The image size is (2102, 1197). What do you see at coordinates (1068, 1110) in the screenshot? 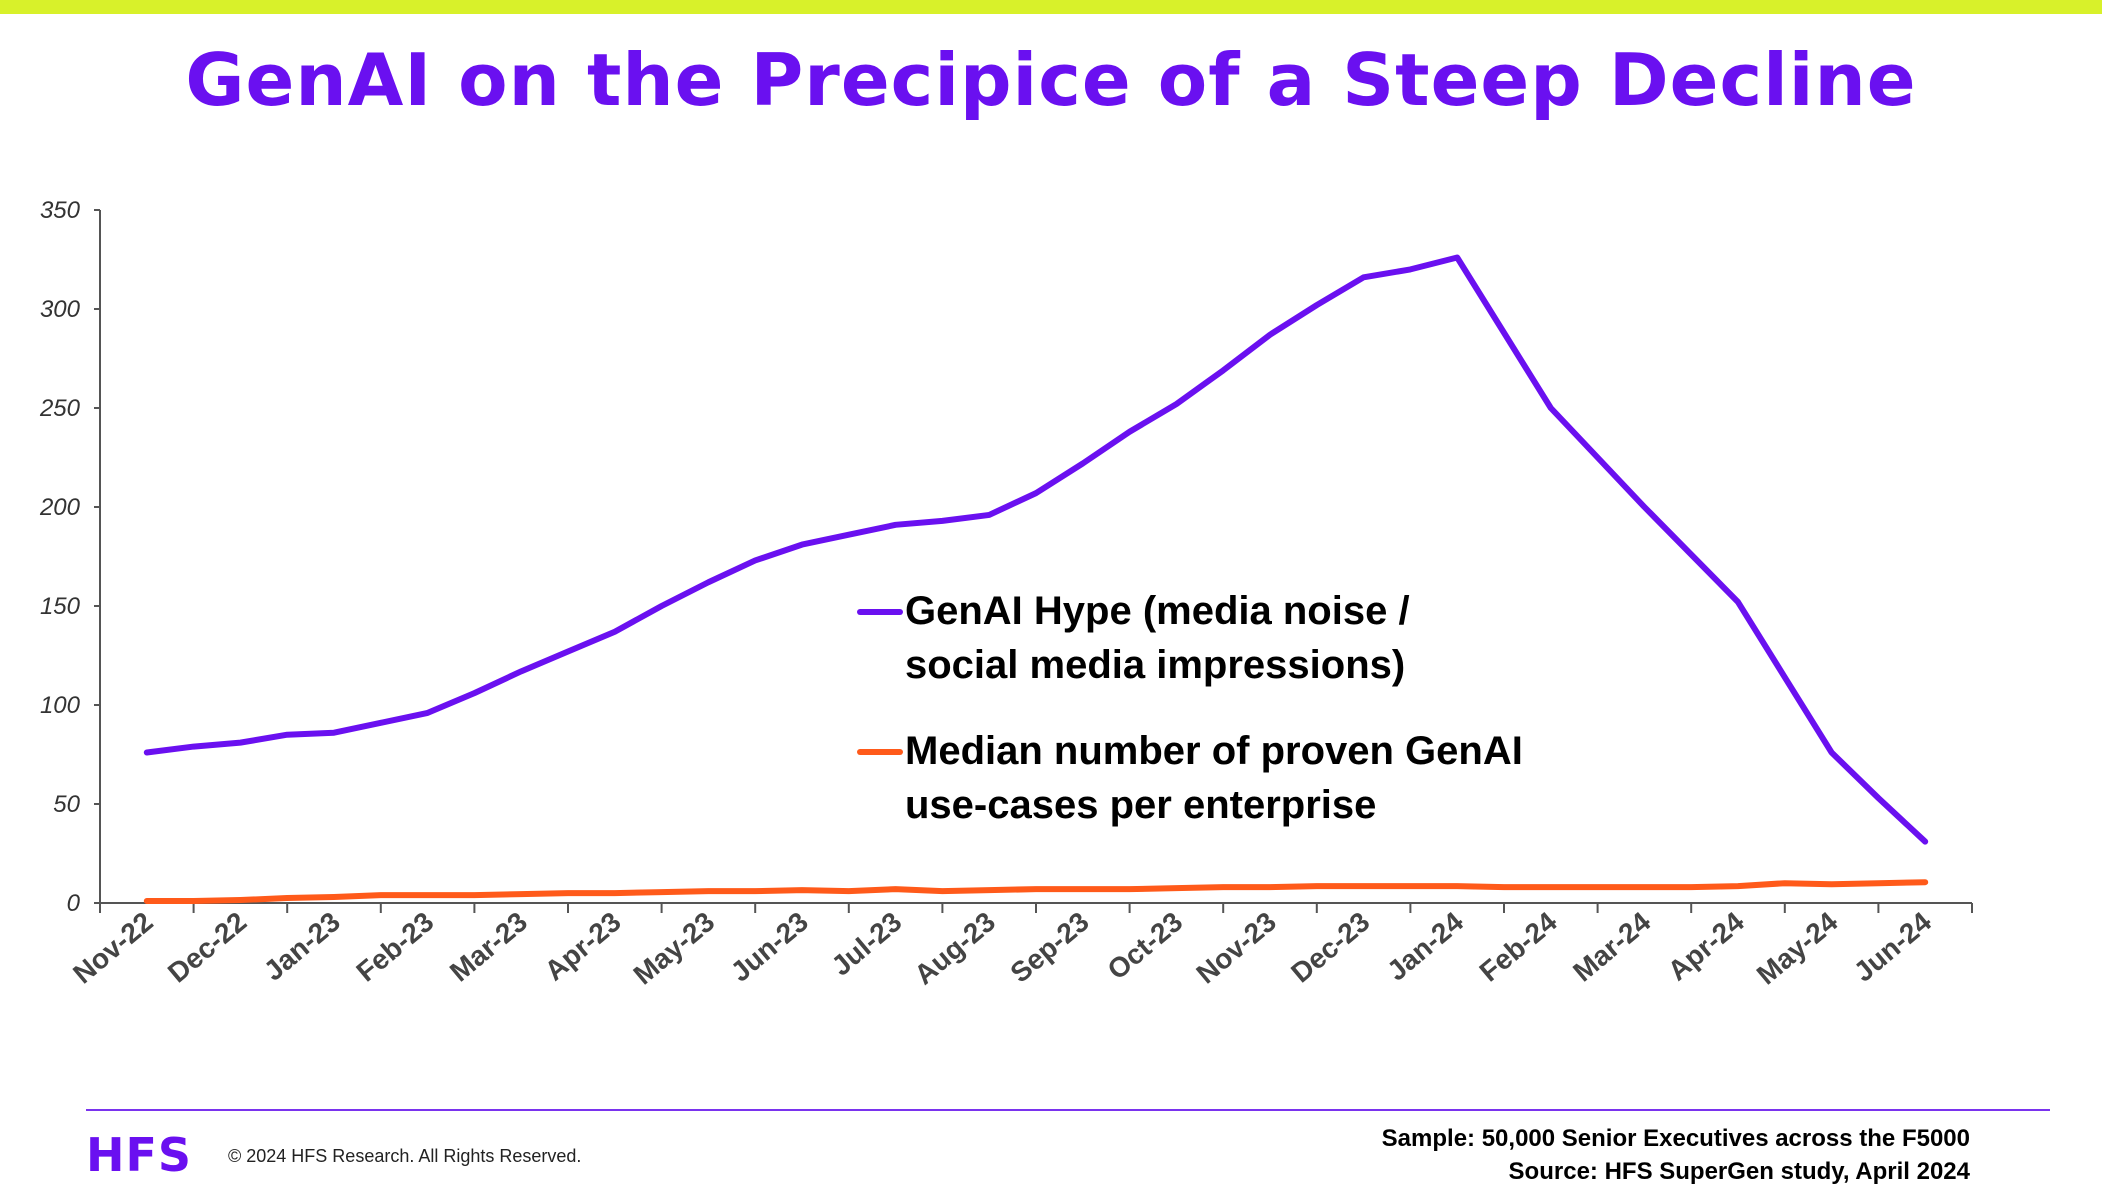
I see `footer-divider` at bounding box center [1068, 1110].